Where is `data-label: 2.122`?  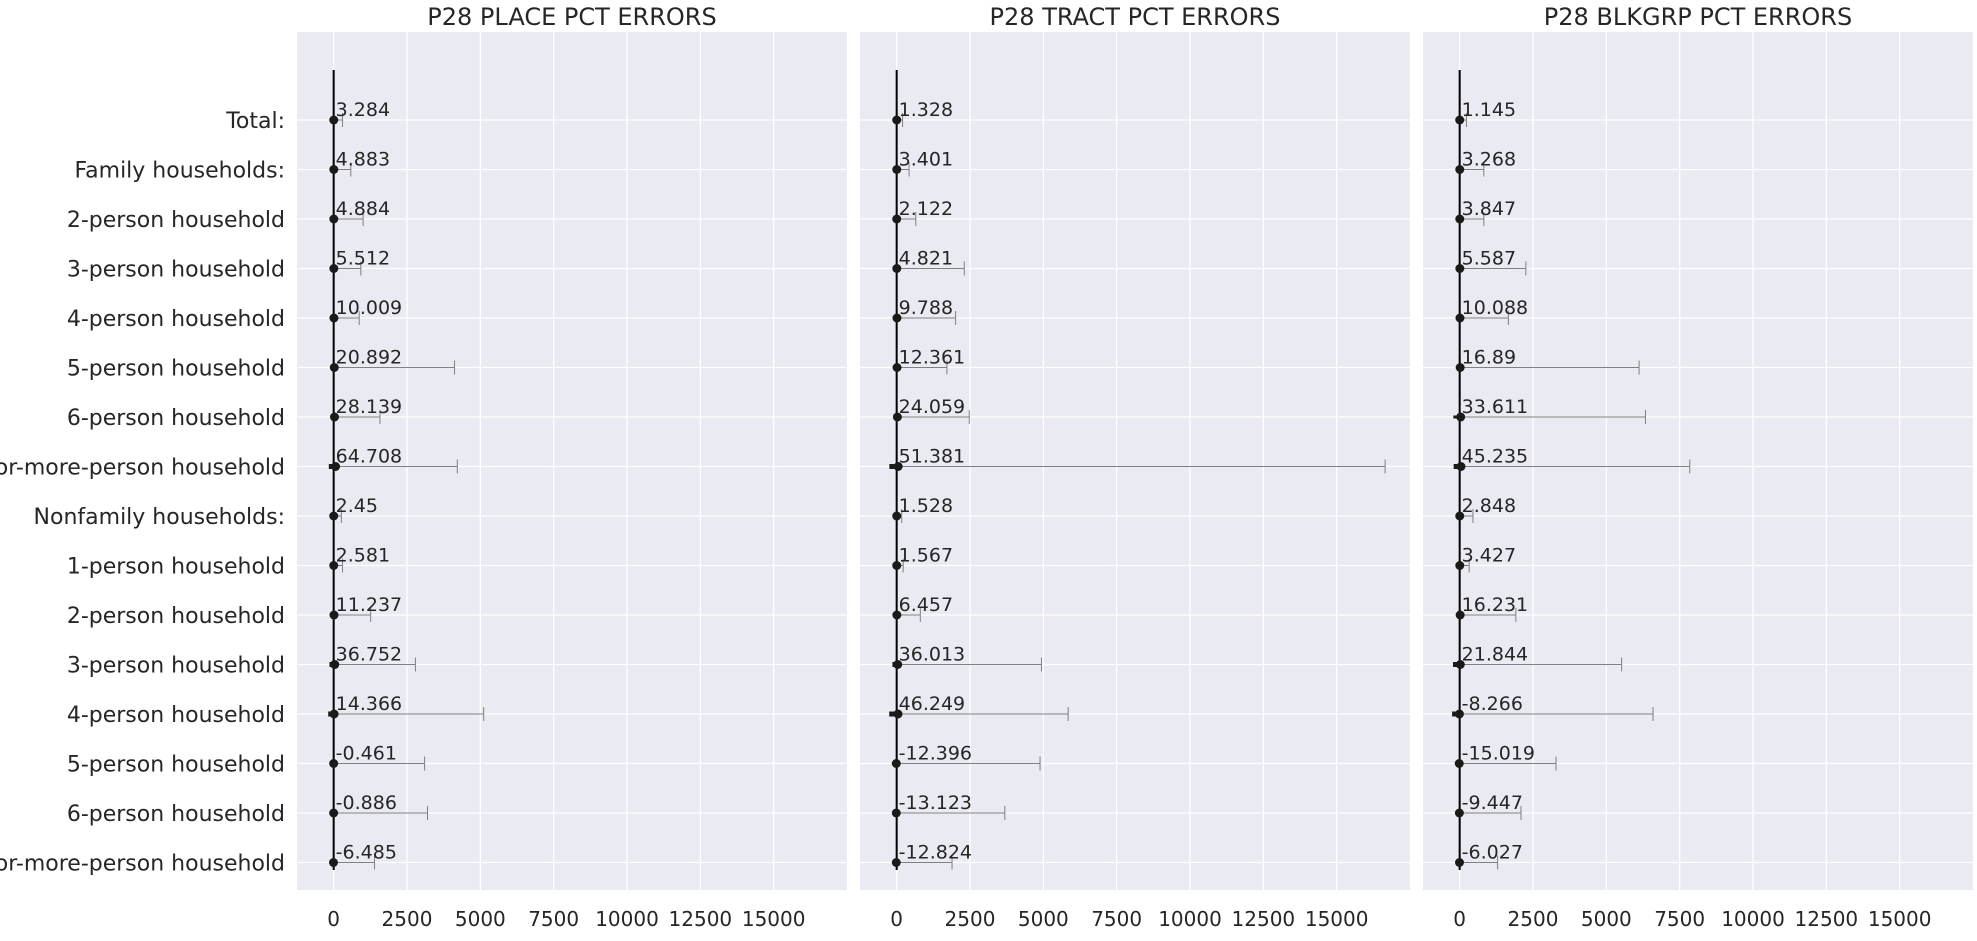 data-label: 2.122 is located at coordinates (926, 209).